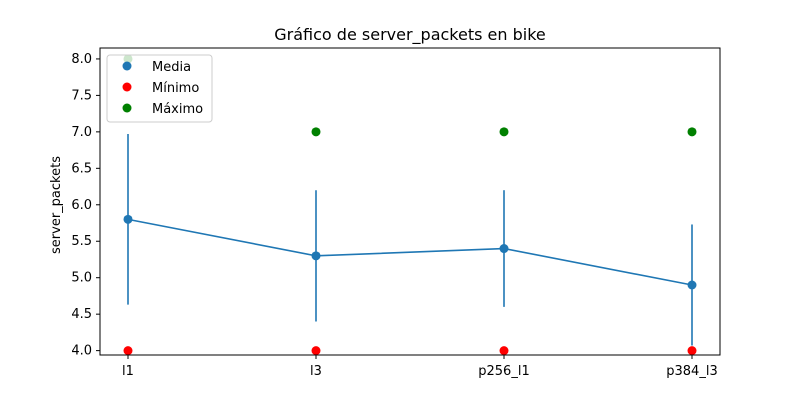 The image size is (800, 400). I want to click on x-tick-label: l1, so click(128, 371).